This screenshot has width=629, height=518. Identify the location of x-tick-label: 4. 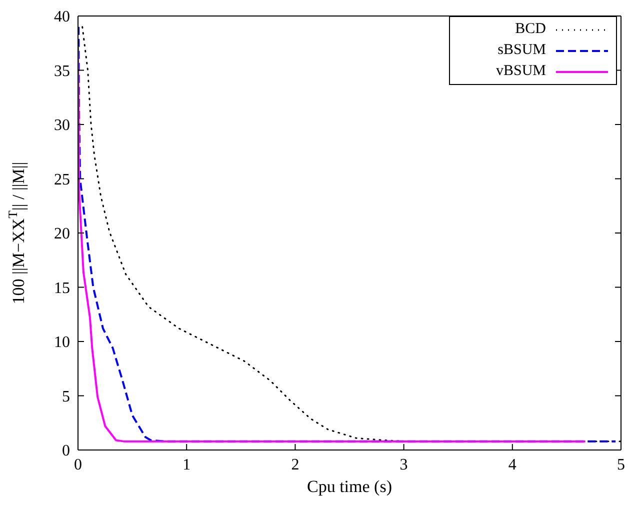
(512, 465).